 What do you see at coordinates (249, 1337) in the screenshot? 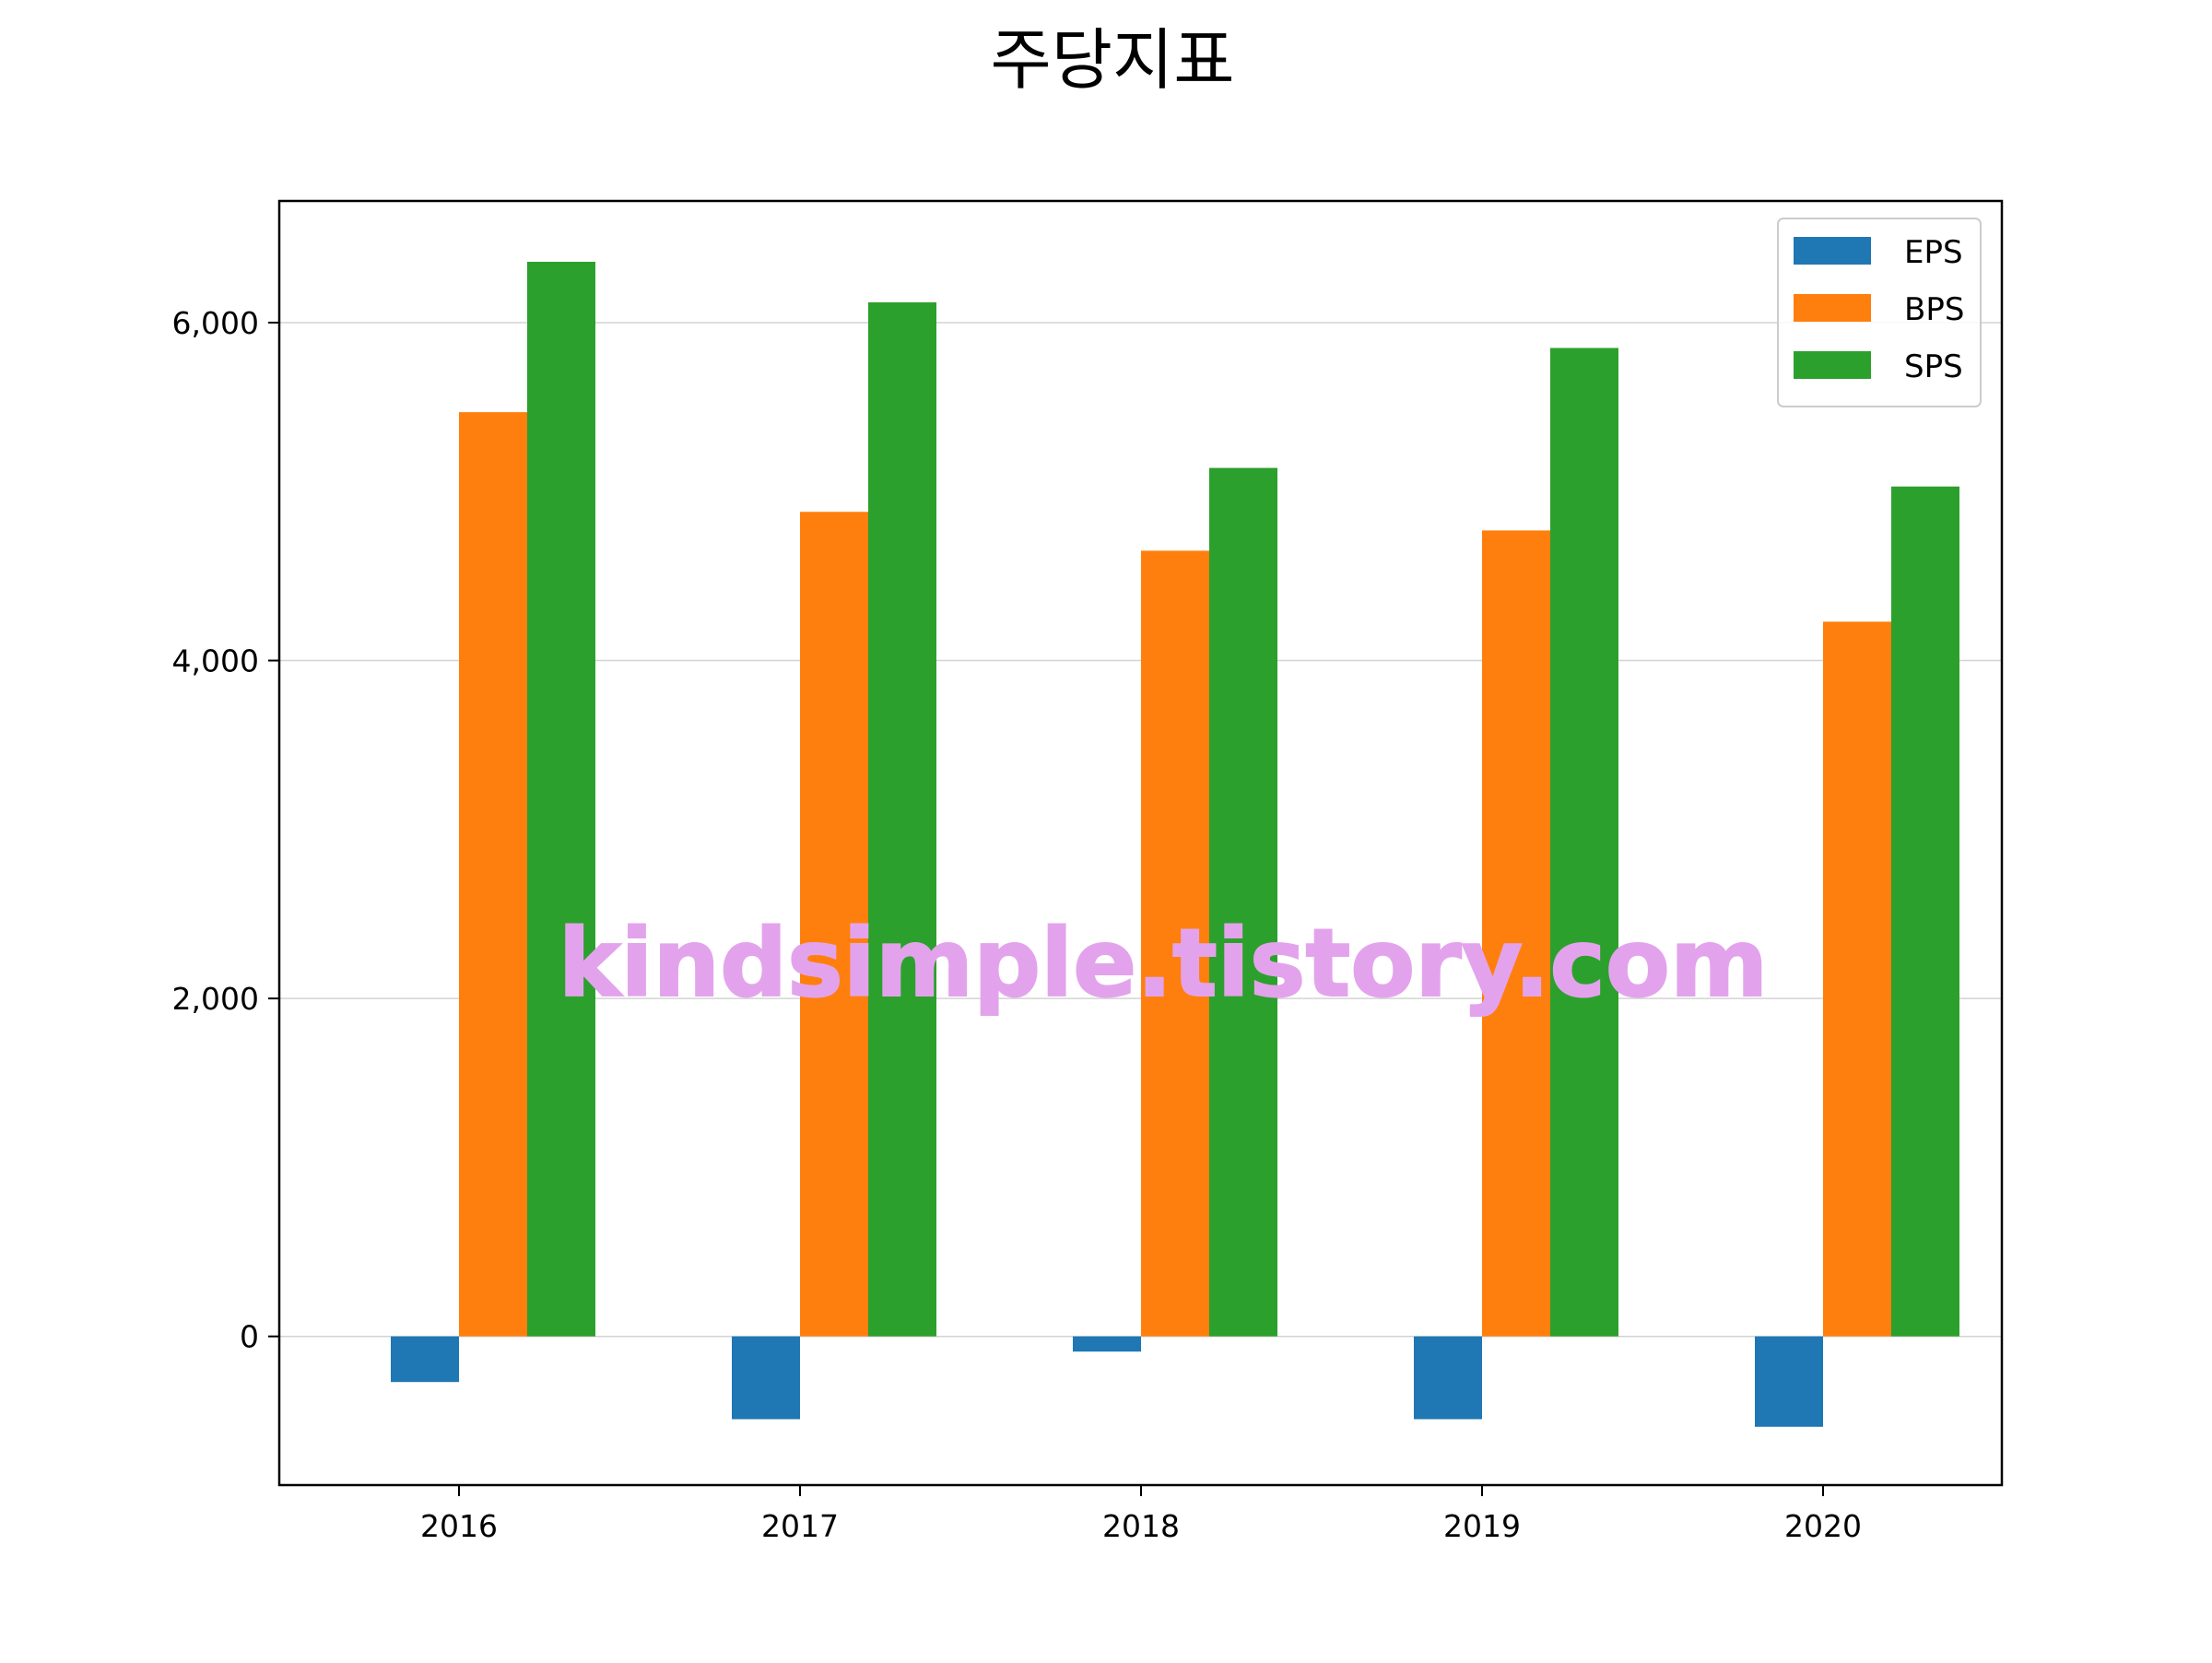
I see `y-tick-label: 0` at bounding box center [249, 1337].